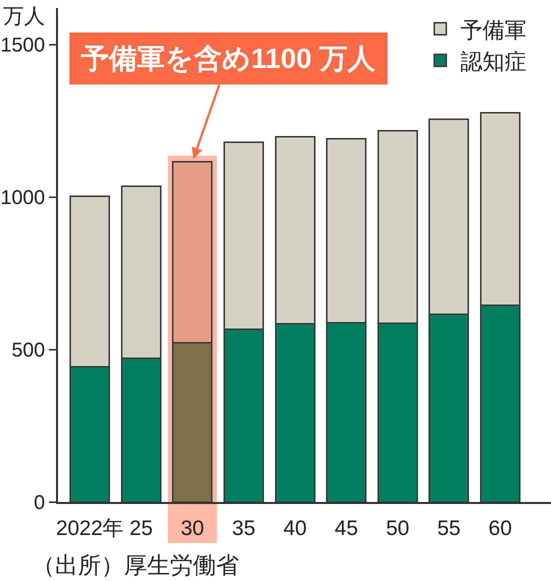 The image size is (551, 581). I want to click on text: （出所）厚生労働省, so click(135, 565).